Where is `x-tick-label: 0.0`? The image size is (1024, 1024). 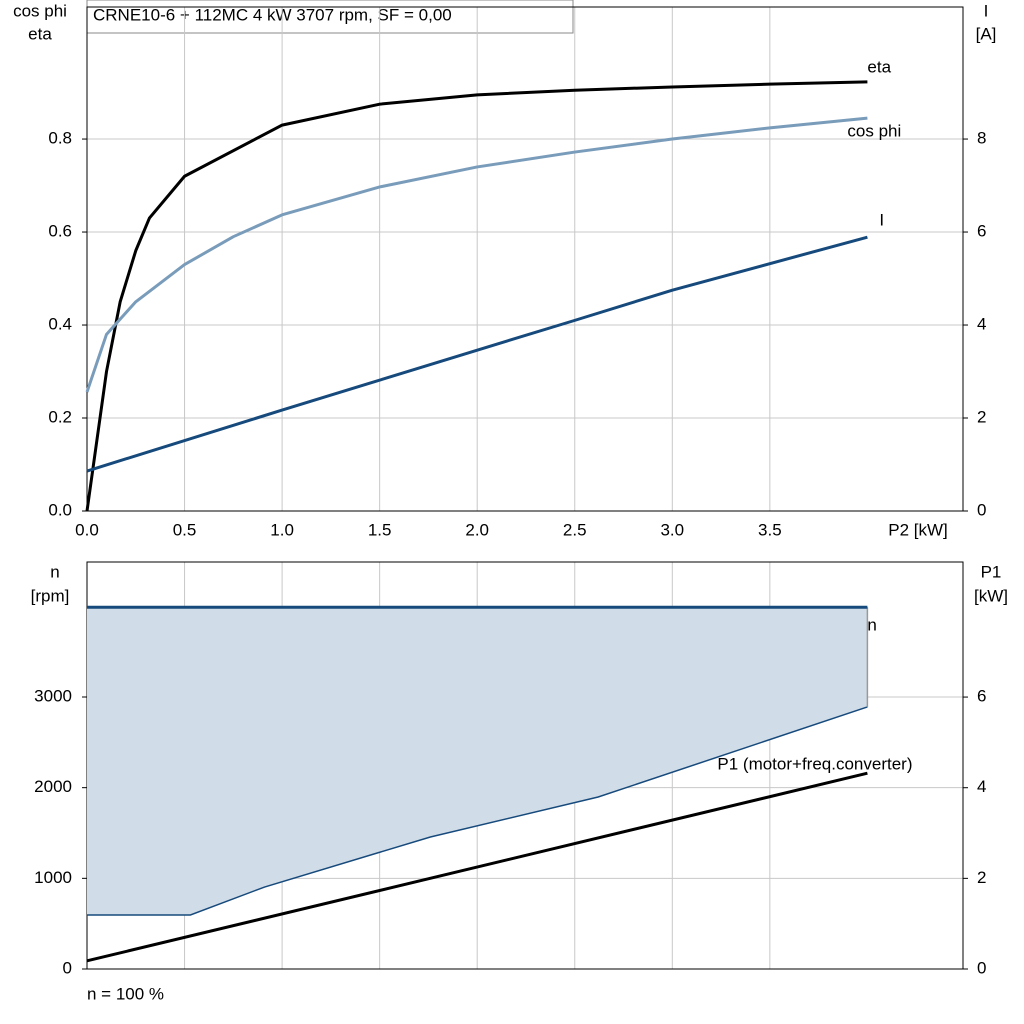 x-tick-label: 0.0 is located at coordinates (87, 529).